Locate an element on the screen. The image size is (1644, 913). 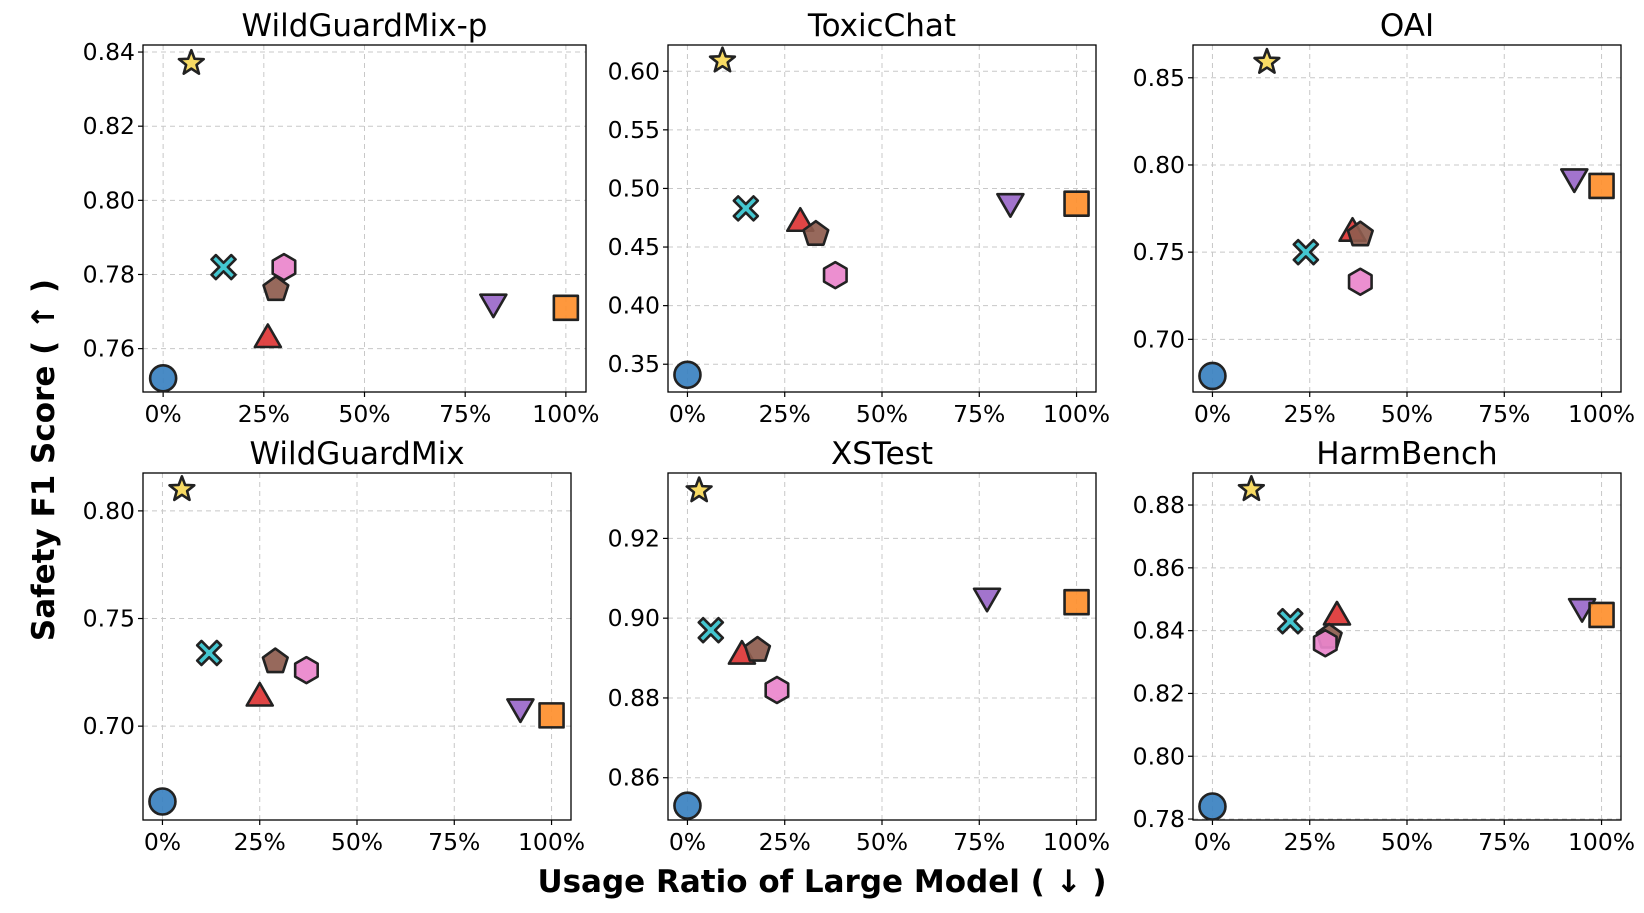
y-tick-label: 0.88 is located at coordinates (634, 698).